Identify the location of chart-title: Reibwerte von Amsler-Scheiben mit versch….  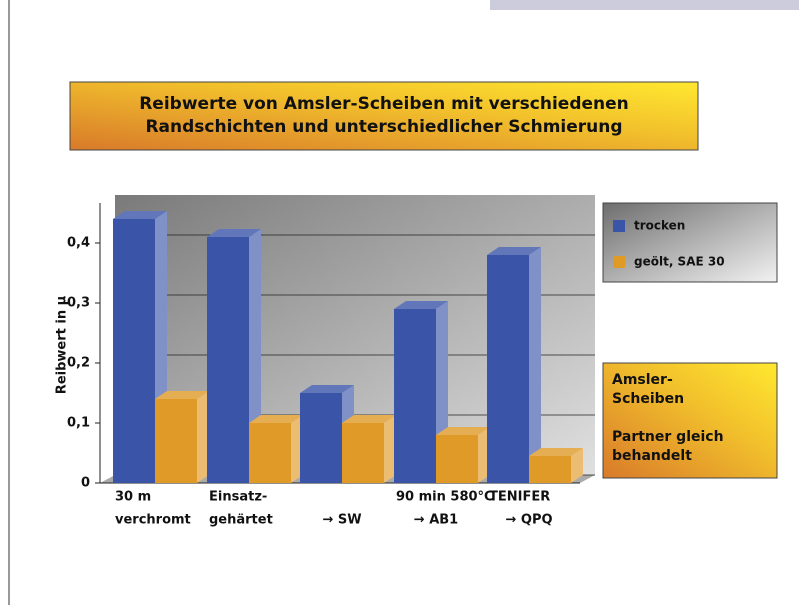
(384, 104).